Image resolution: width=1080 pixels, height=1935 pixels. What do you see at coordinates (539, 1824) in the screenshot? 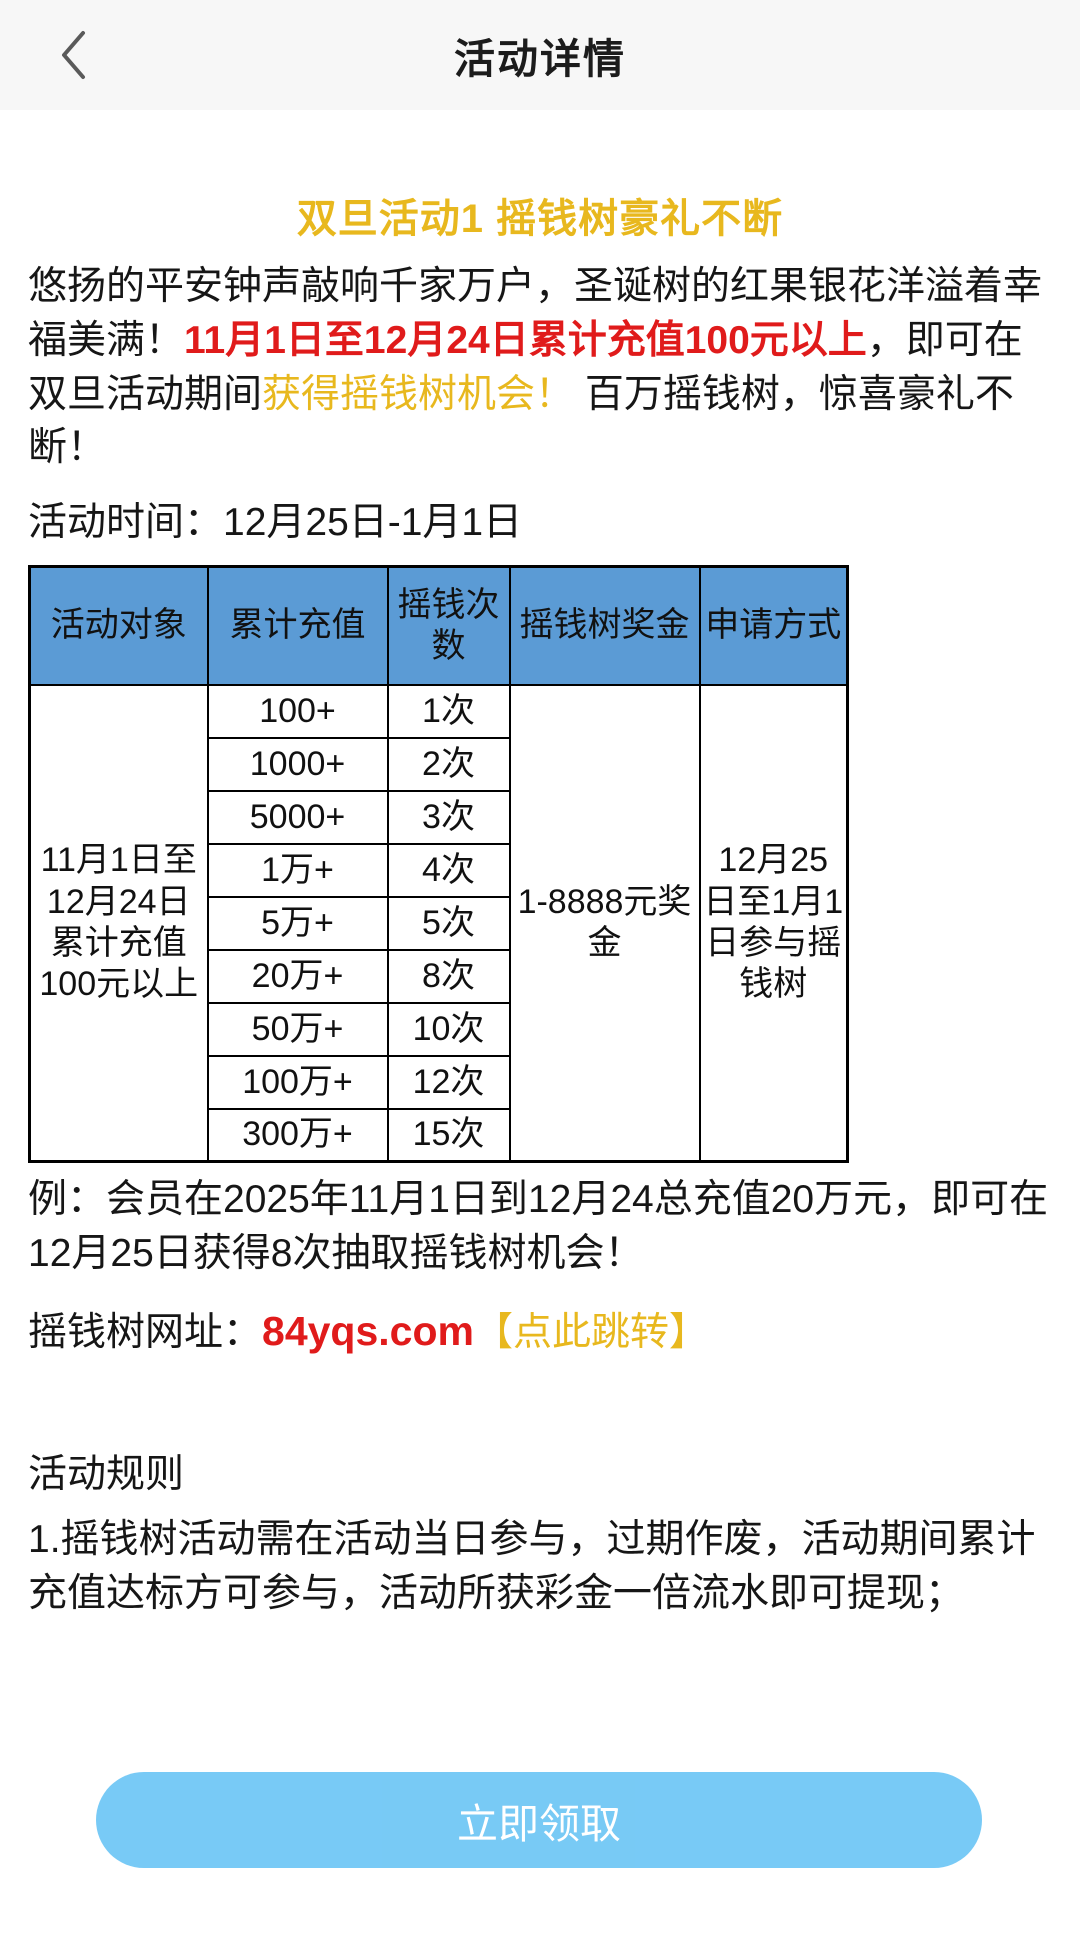
I see `claim-now-label: 立即领取` at bounding box center [539, 1824].